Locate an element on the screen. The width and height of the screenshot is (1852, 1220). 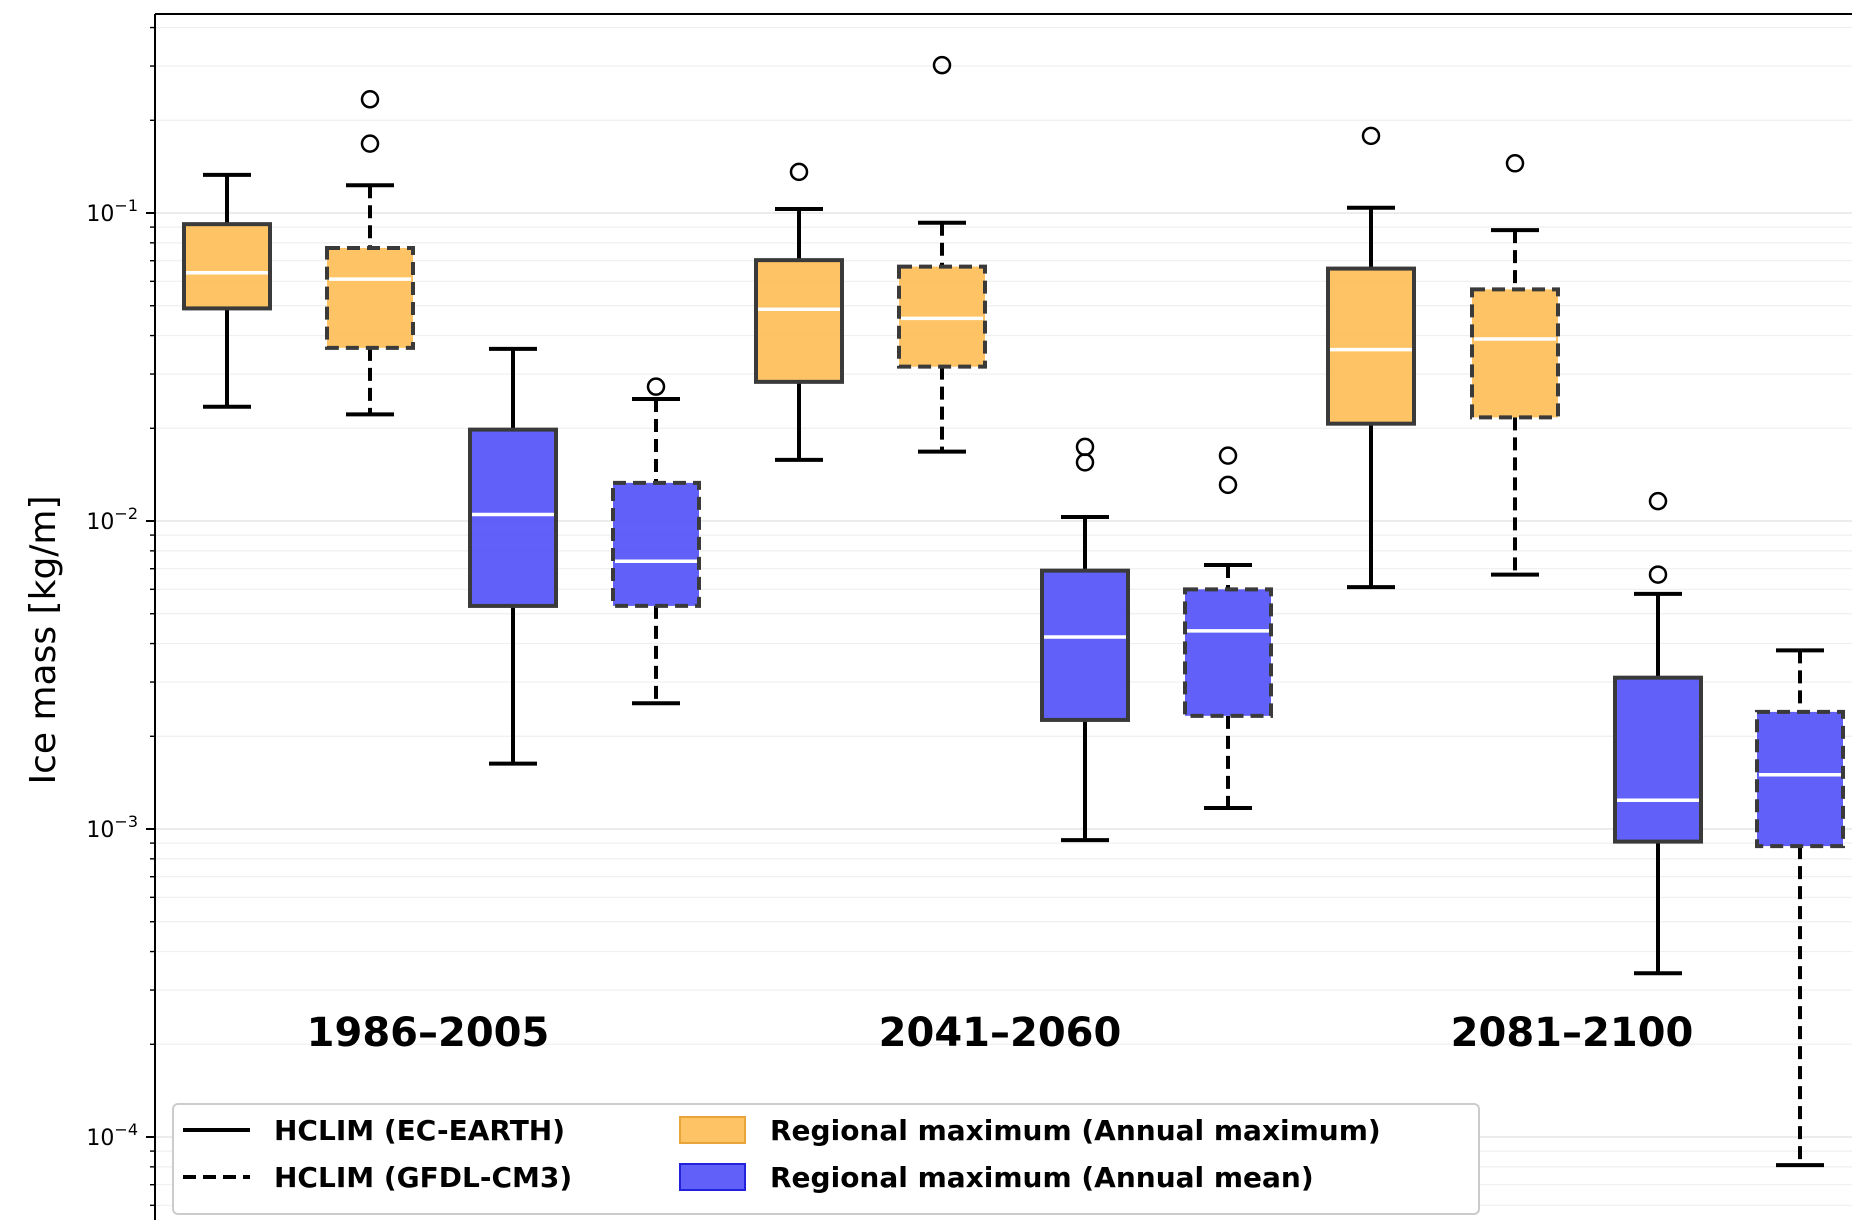
y-tick-label: 10⁻² is located at coordinates (112, 519).